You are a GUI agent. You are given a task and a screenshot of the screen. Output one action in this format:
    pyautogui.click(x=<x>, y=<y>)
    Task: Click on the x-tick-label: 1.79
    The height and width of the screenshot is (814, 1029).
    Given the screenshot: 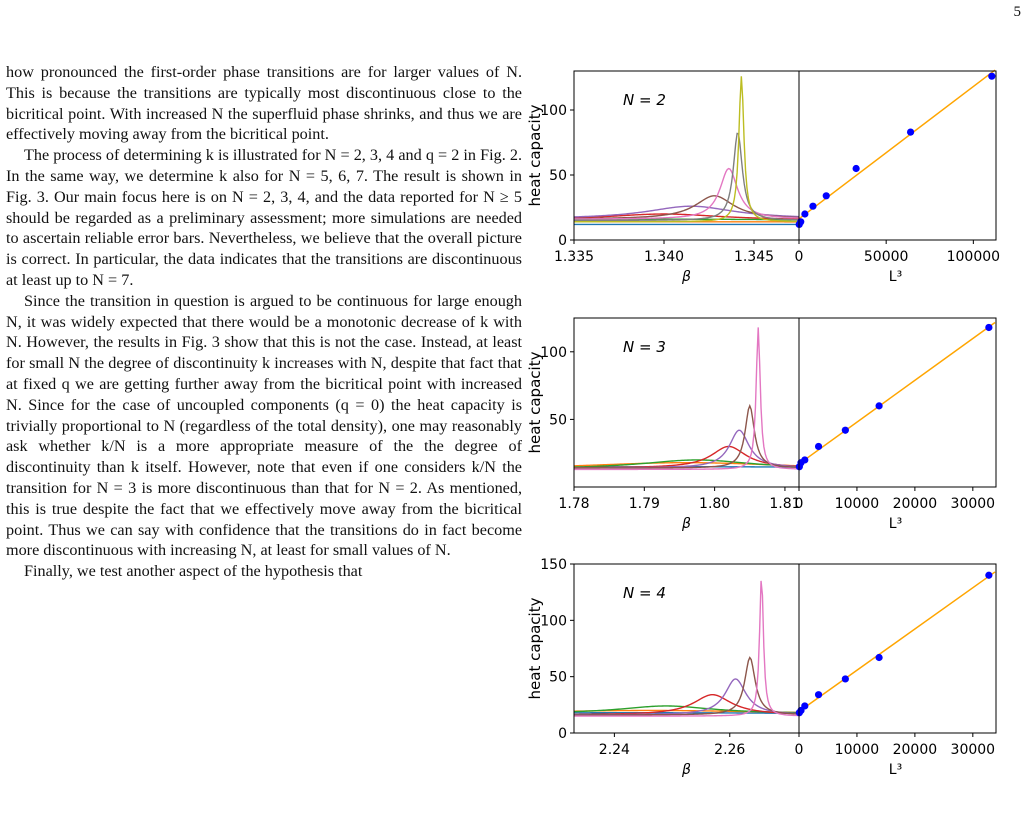 What is the action you would take?
    pyautogui.click(x=644, y=504)
    